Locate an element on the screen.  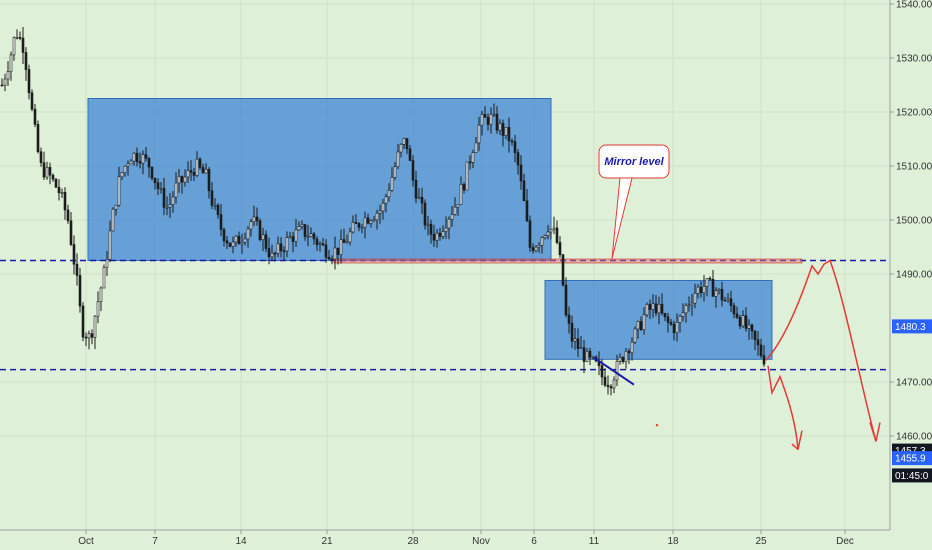
price-tag-box is located at coordinates (912, 458).